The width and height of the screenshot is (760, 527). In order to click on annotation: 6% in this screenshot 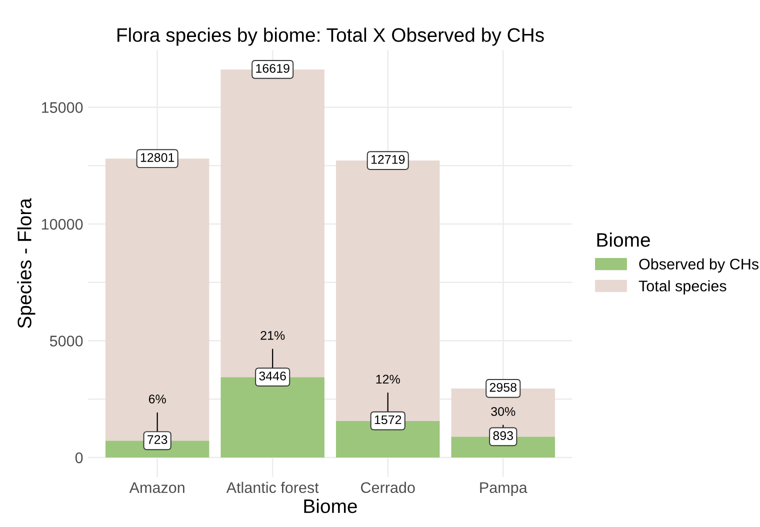, I will do `click(157, 399)`.